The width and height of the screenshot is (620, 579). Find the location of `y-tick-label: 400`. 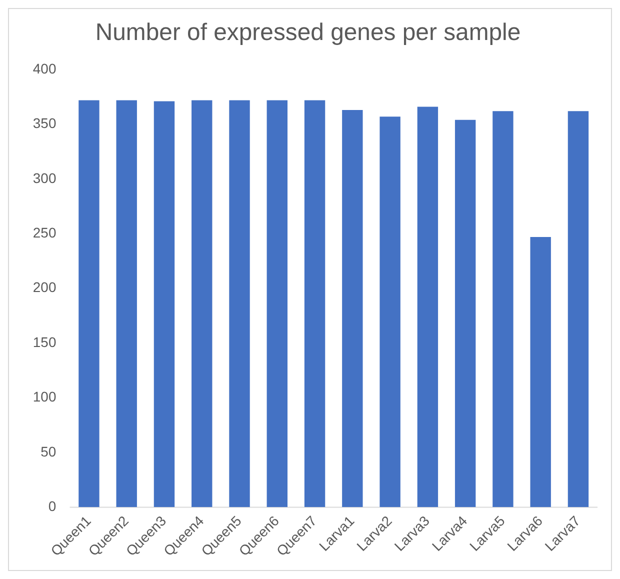

y-tick-label: 400 is located at coordinates (44, 68).